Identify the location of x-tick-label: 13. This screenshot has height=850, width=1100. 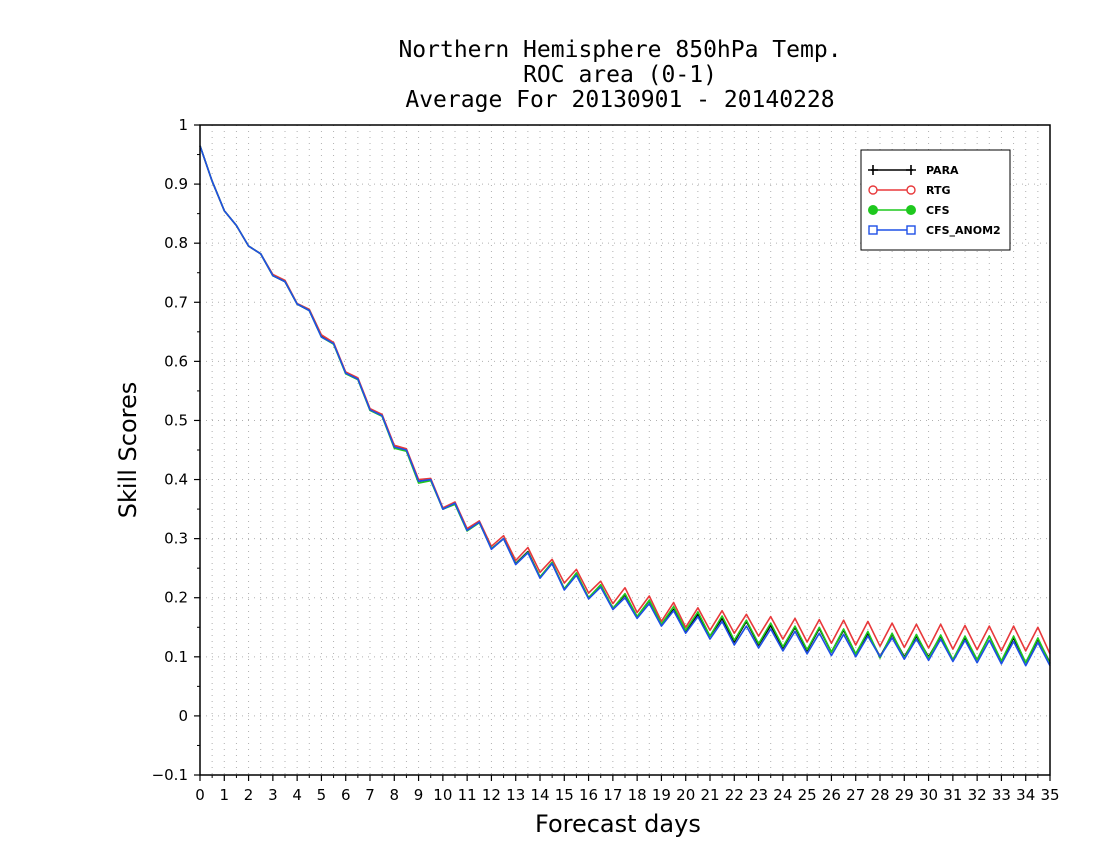
(515, 795).